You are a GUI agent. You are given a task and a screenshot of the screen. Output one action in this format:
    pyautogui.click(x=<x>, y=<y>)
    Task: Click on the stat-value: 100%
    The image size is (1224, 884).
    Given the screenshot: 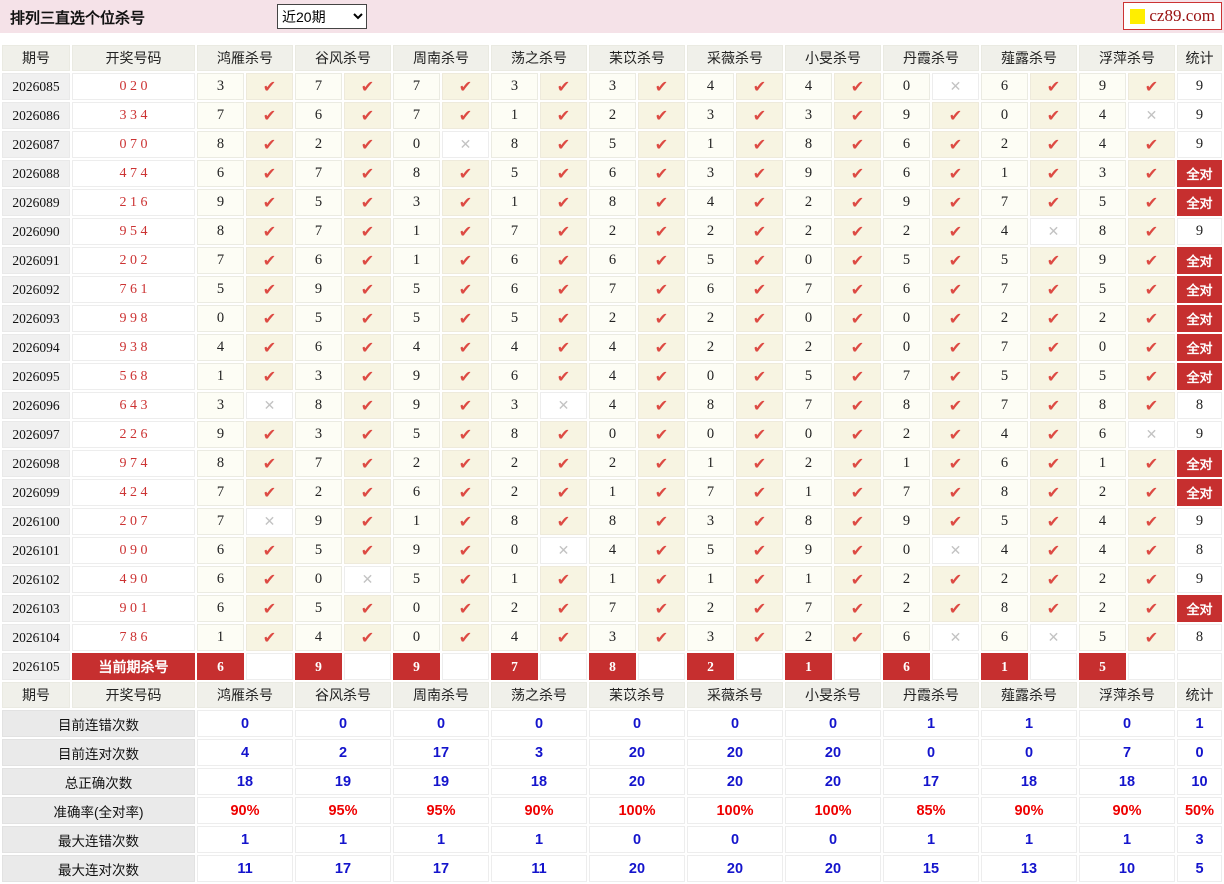 What is the action you would take?
    pyautogui.click(x=735, y=810)
    